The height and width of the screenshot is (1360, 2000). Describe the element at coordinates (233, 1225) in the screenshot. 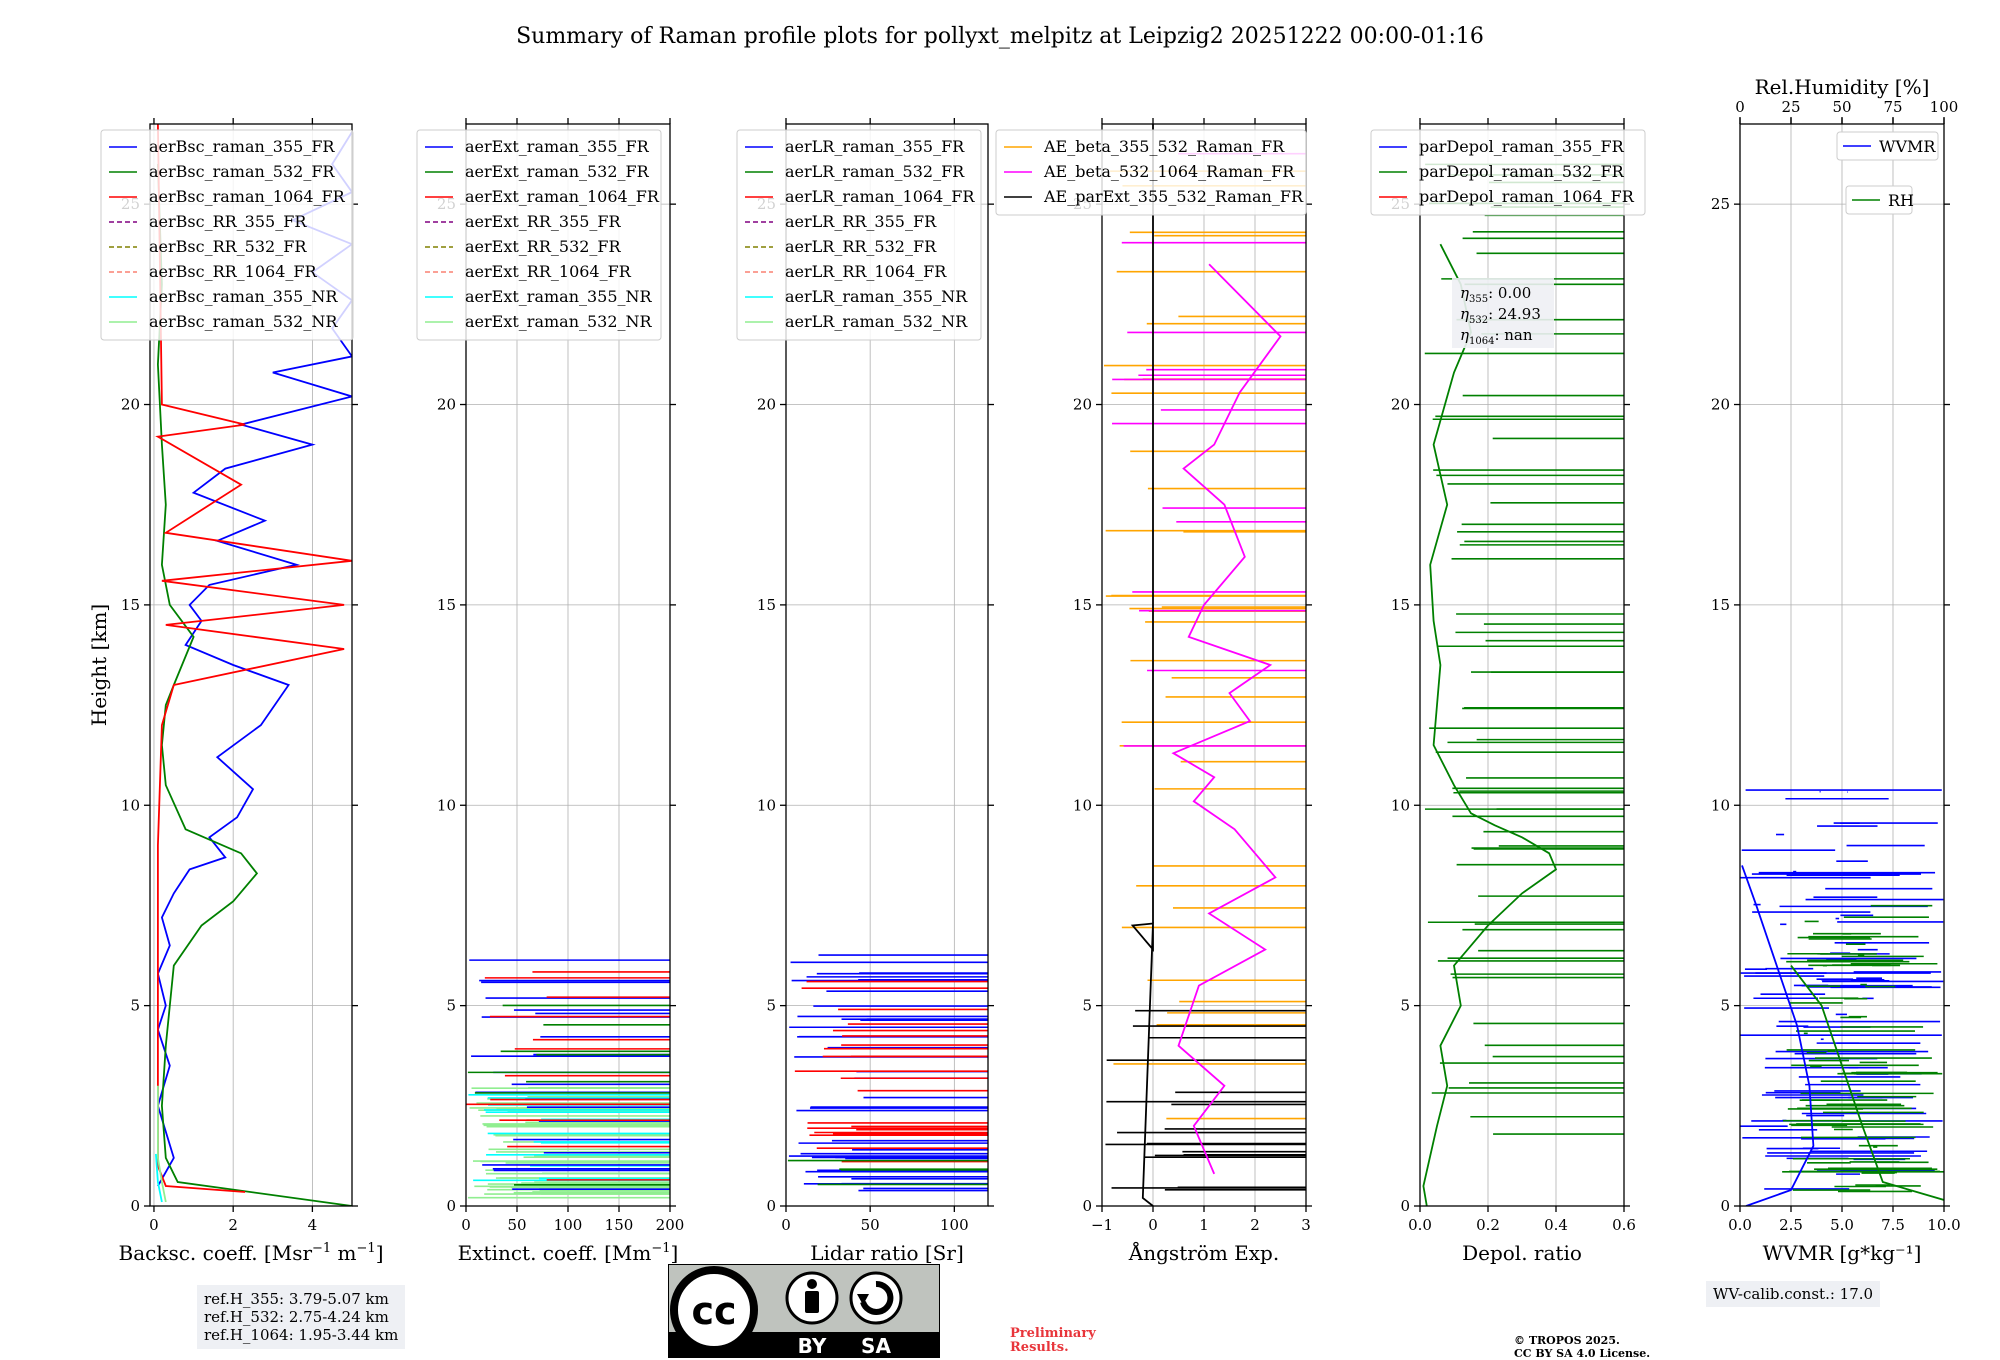

I see `x-tick-label: 2` at that location.